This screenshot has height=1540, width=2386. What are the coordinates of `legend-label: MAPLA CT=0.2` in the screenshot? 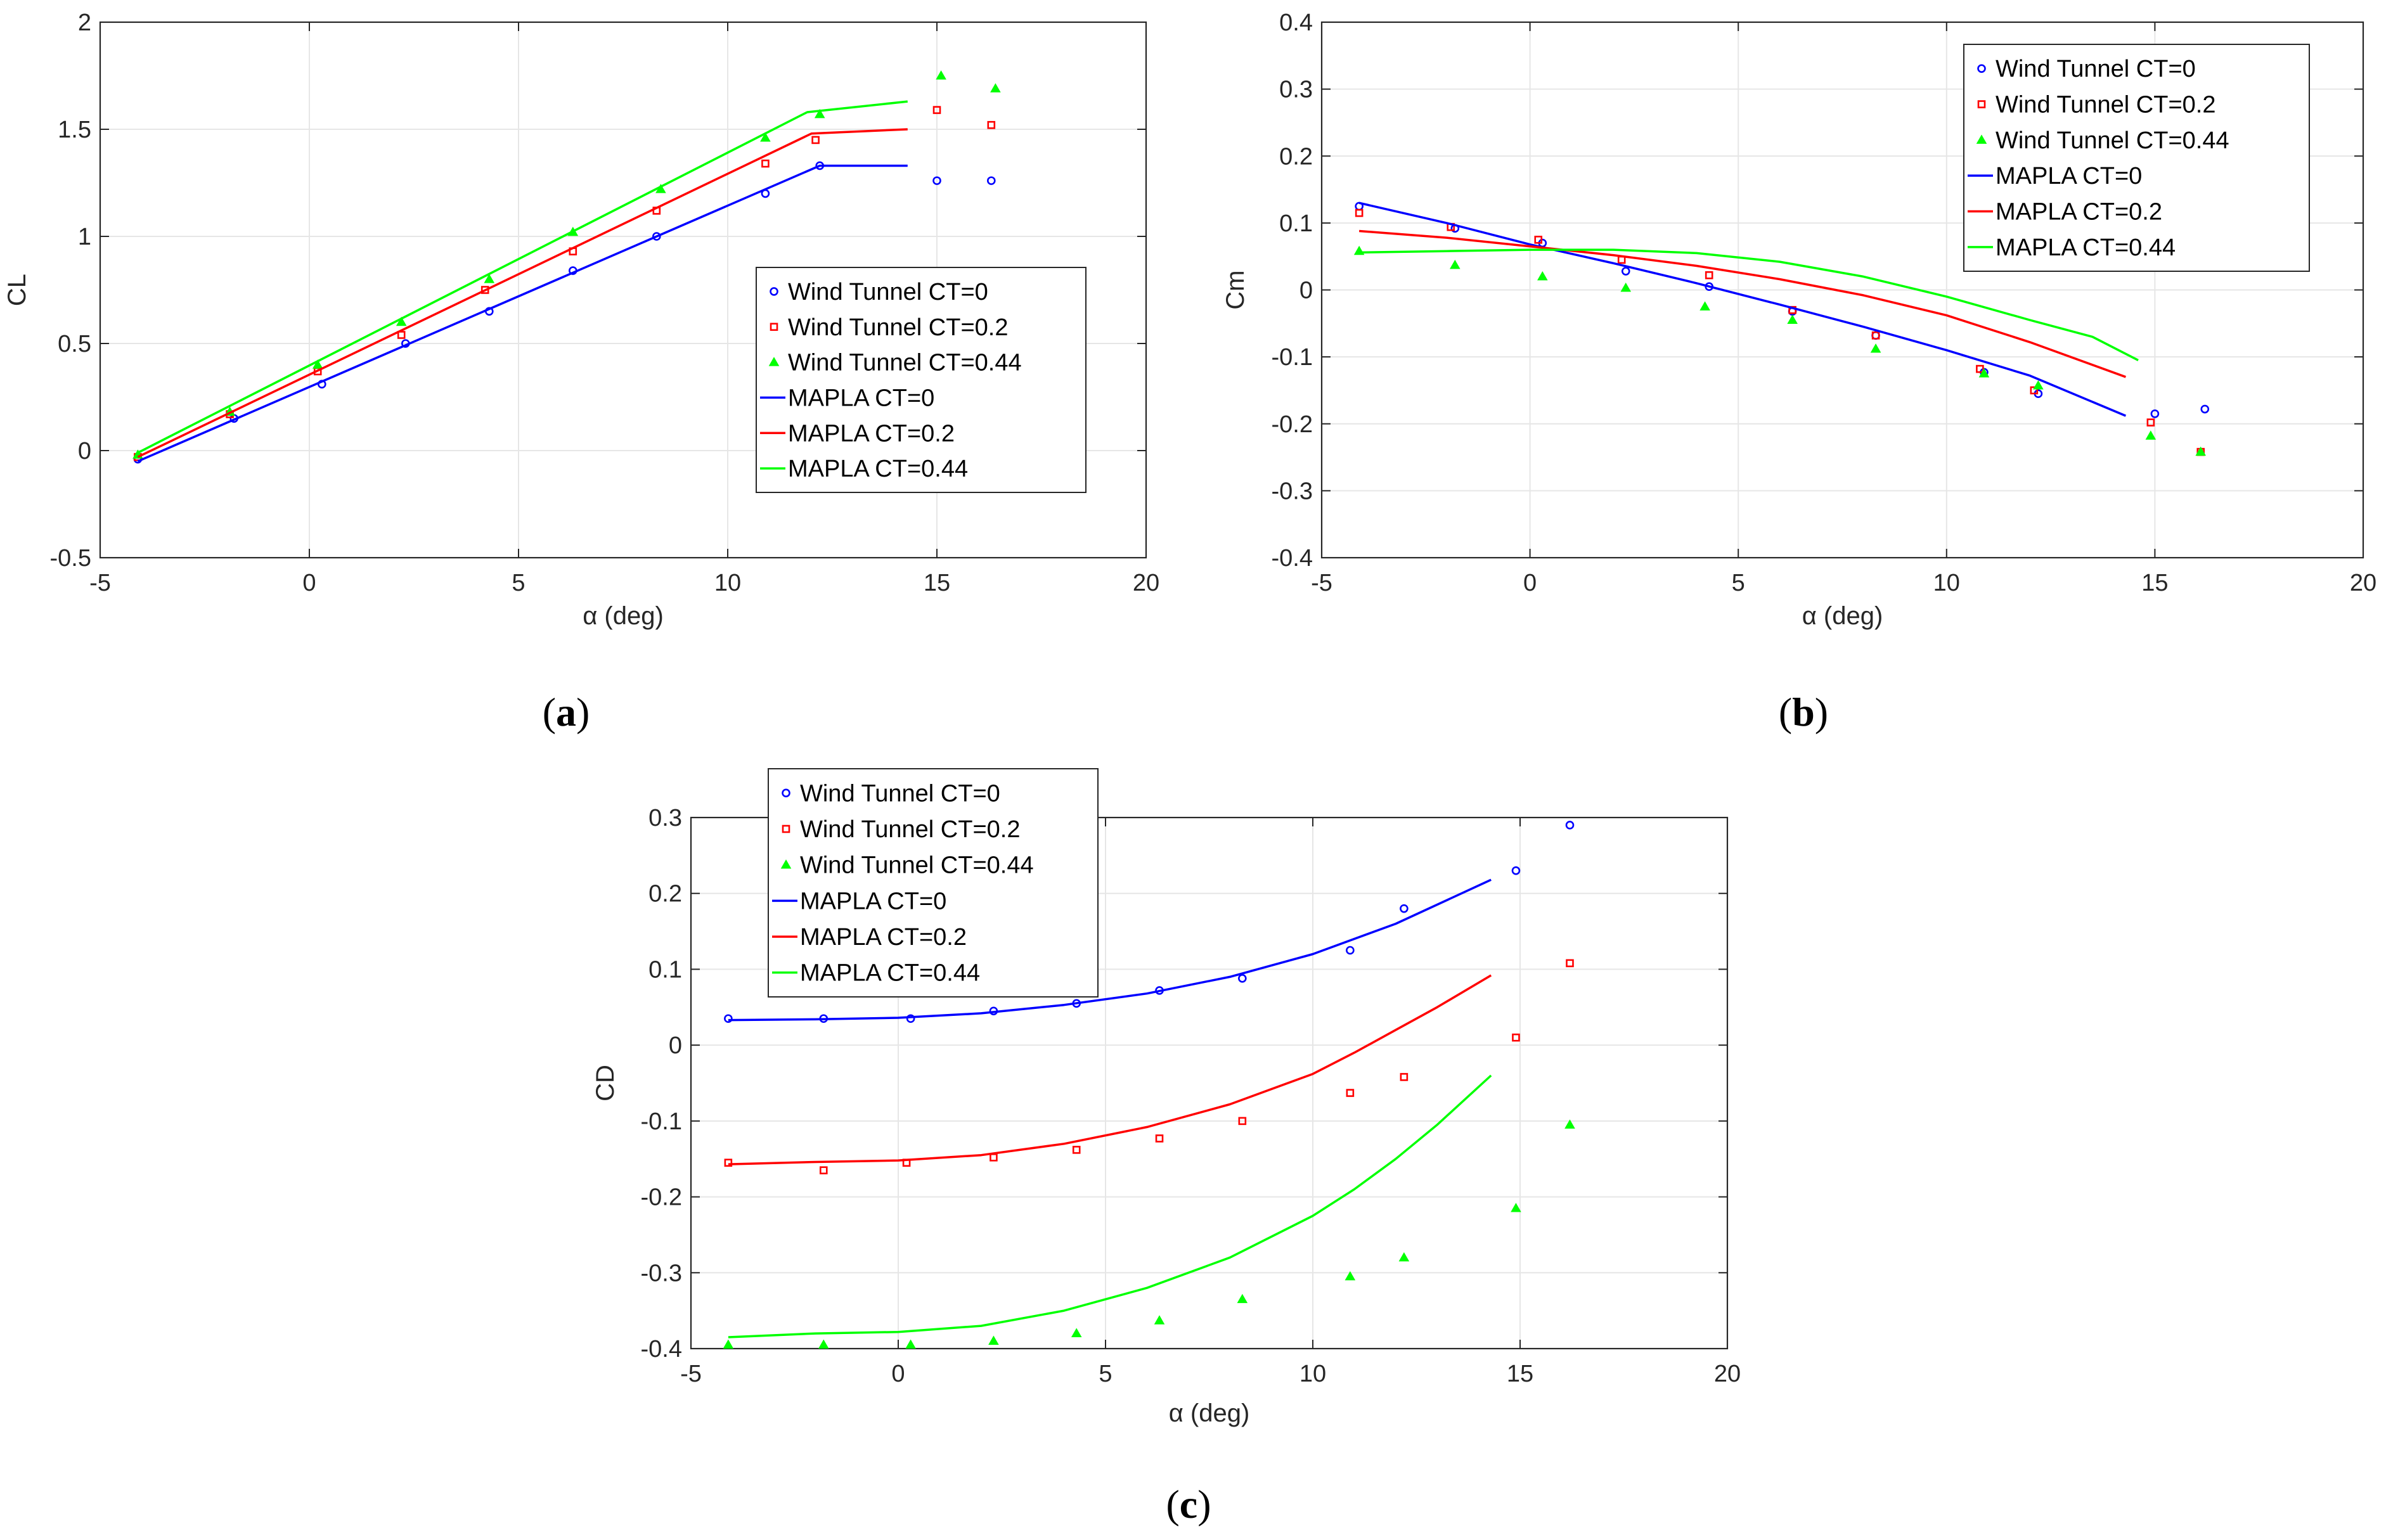 It's located at (872, 433).